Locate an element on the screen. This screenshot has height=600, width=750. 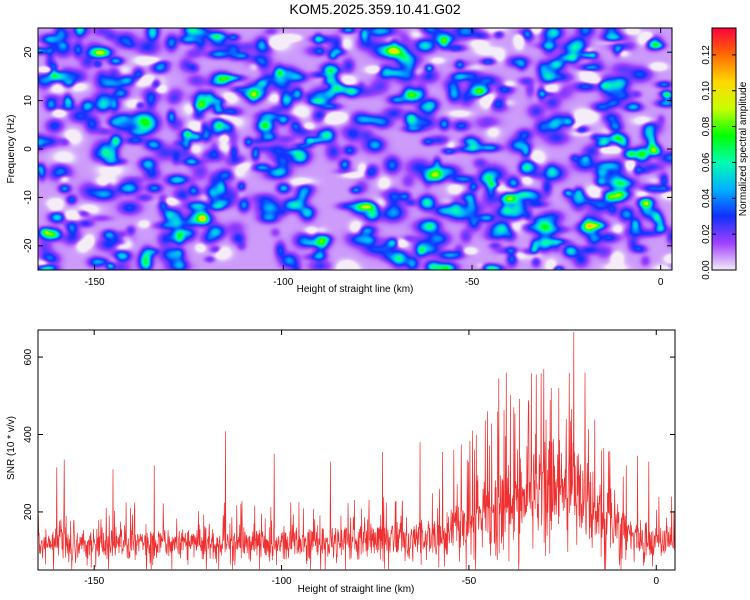
colorbar-tick-label: 0.12 is located at coordinates (706, 55).